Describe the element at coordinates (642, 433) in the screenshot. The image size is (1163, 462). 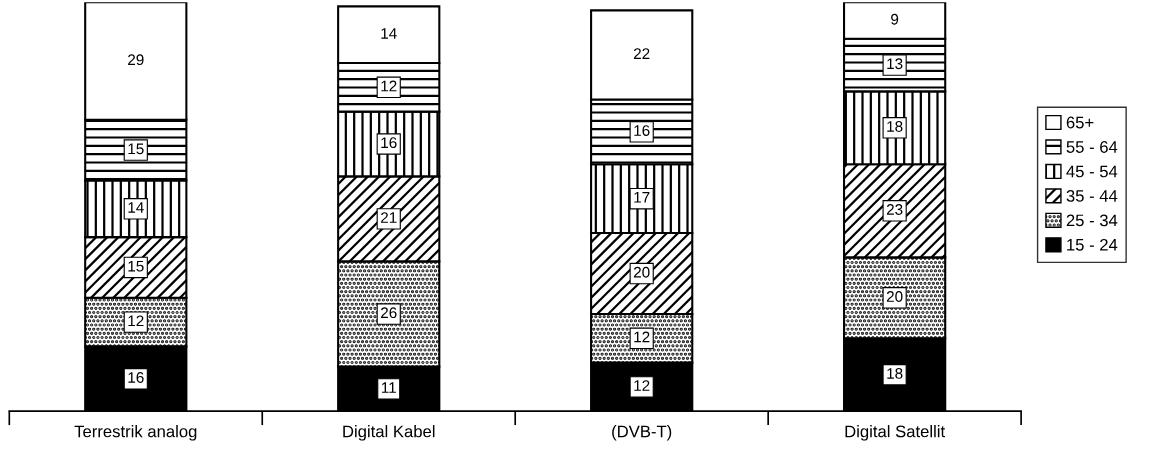
I see `x-tick-label: (DVB-T)` at that location.